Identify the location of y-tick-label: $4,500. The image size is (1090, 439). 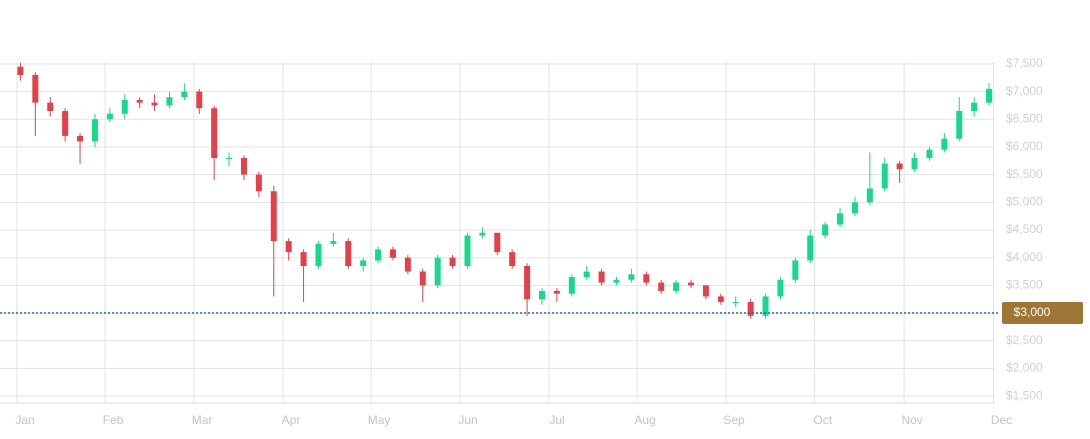
(1024, 229).